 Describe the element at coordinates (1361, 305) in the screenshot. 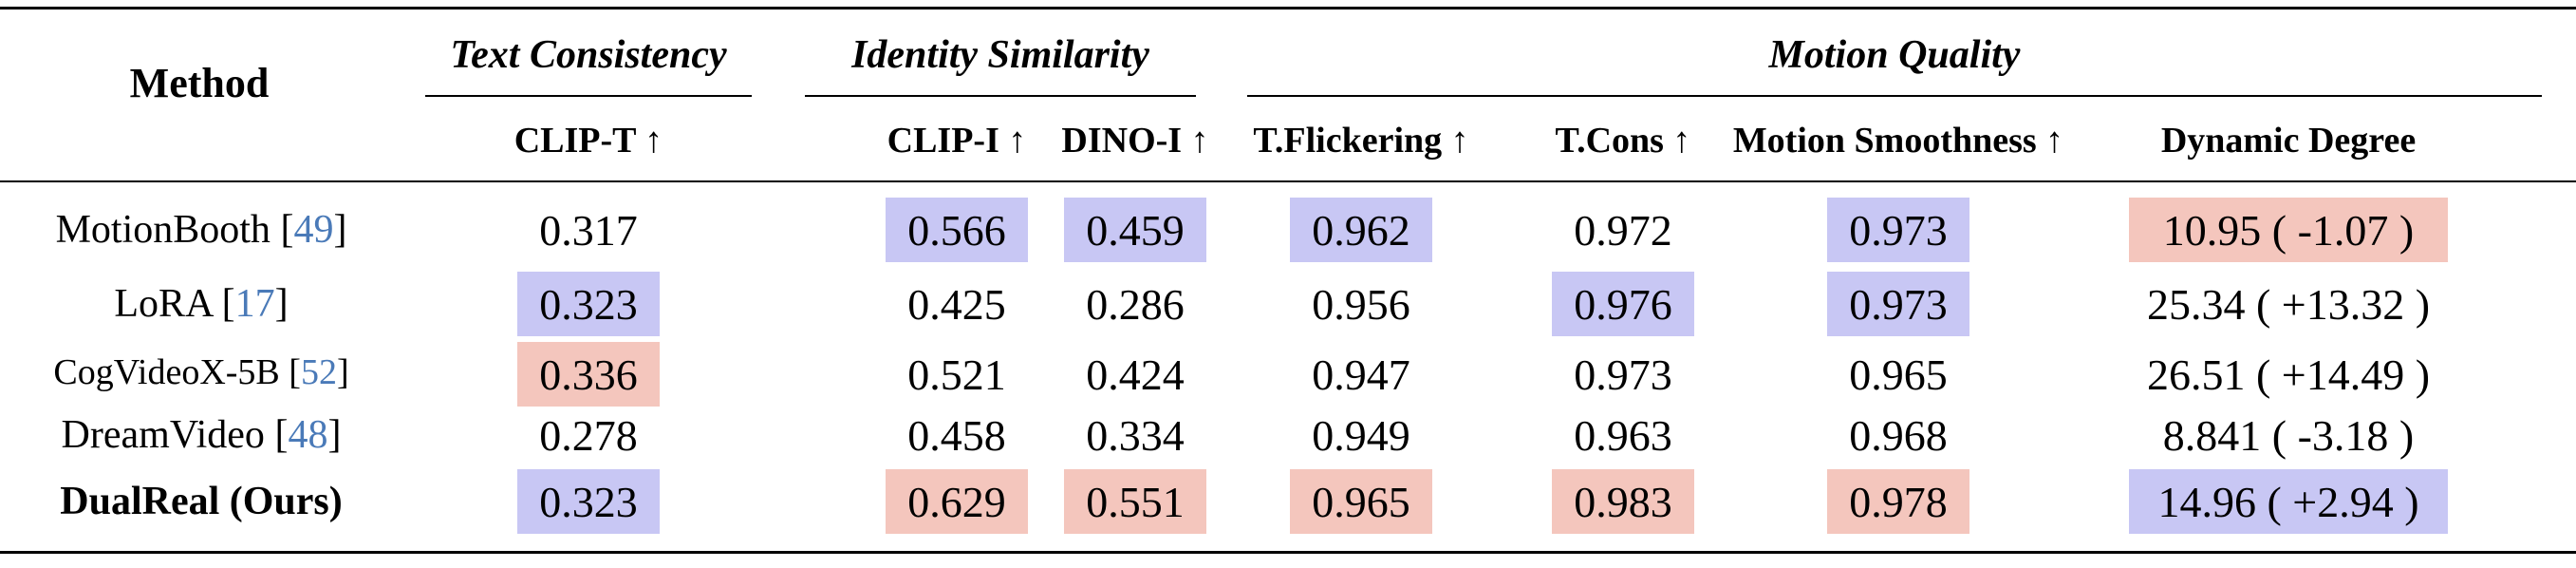

I see `t-flickering-cell: 0.956` at that location.